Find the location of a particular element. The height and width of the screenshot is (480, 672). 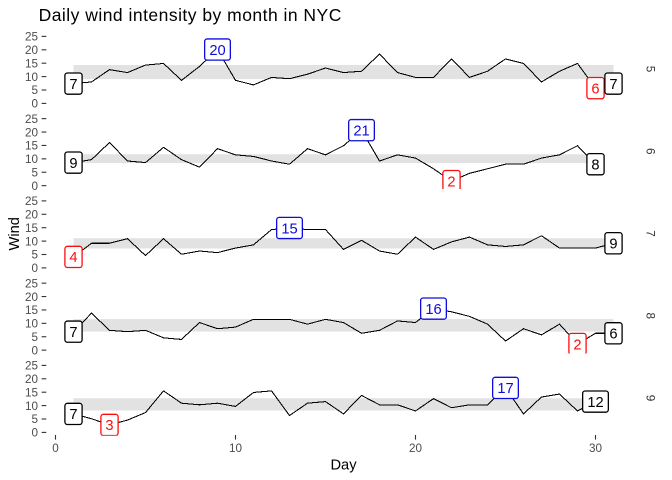

svg-text: 3 is located at coordinates (109, 426).